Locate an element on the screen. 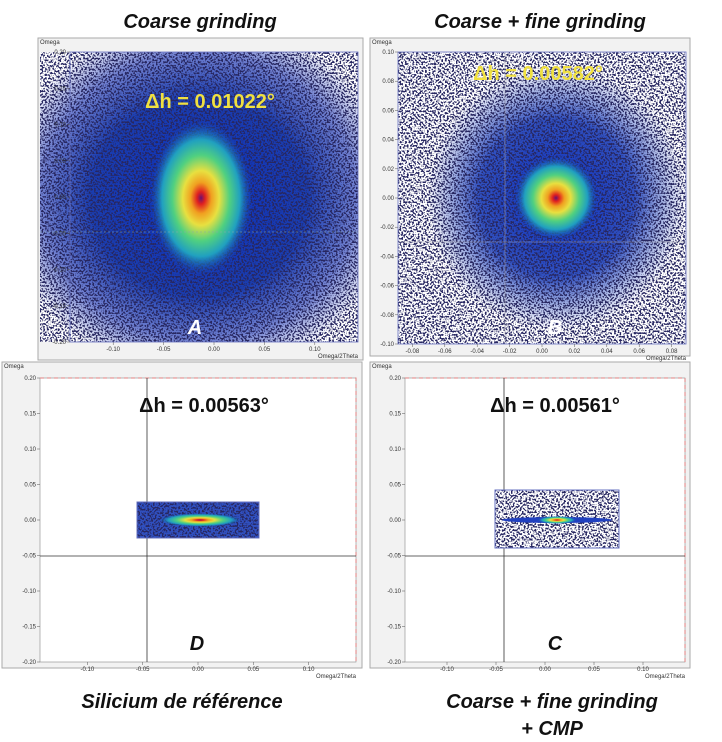 This screenshot has height=742, width=722. x-tick-label: -0.04 is located at coordinates (477, 352).